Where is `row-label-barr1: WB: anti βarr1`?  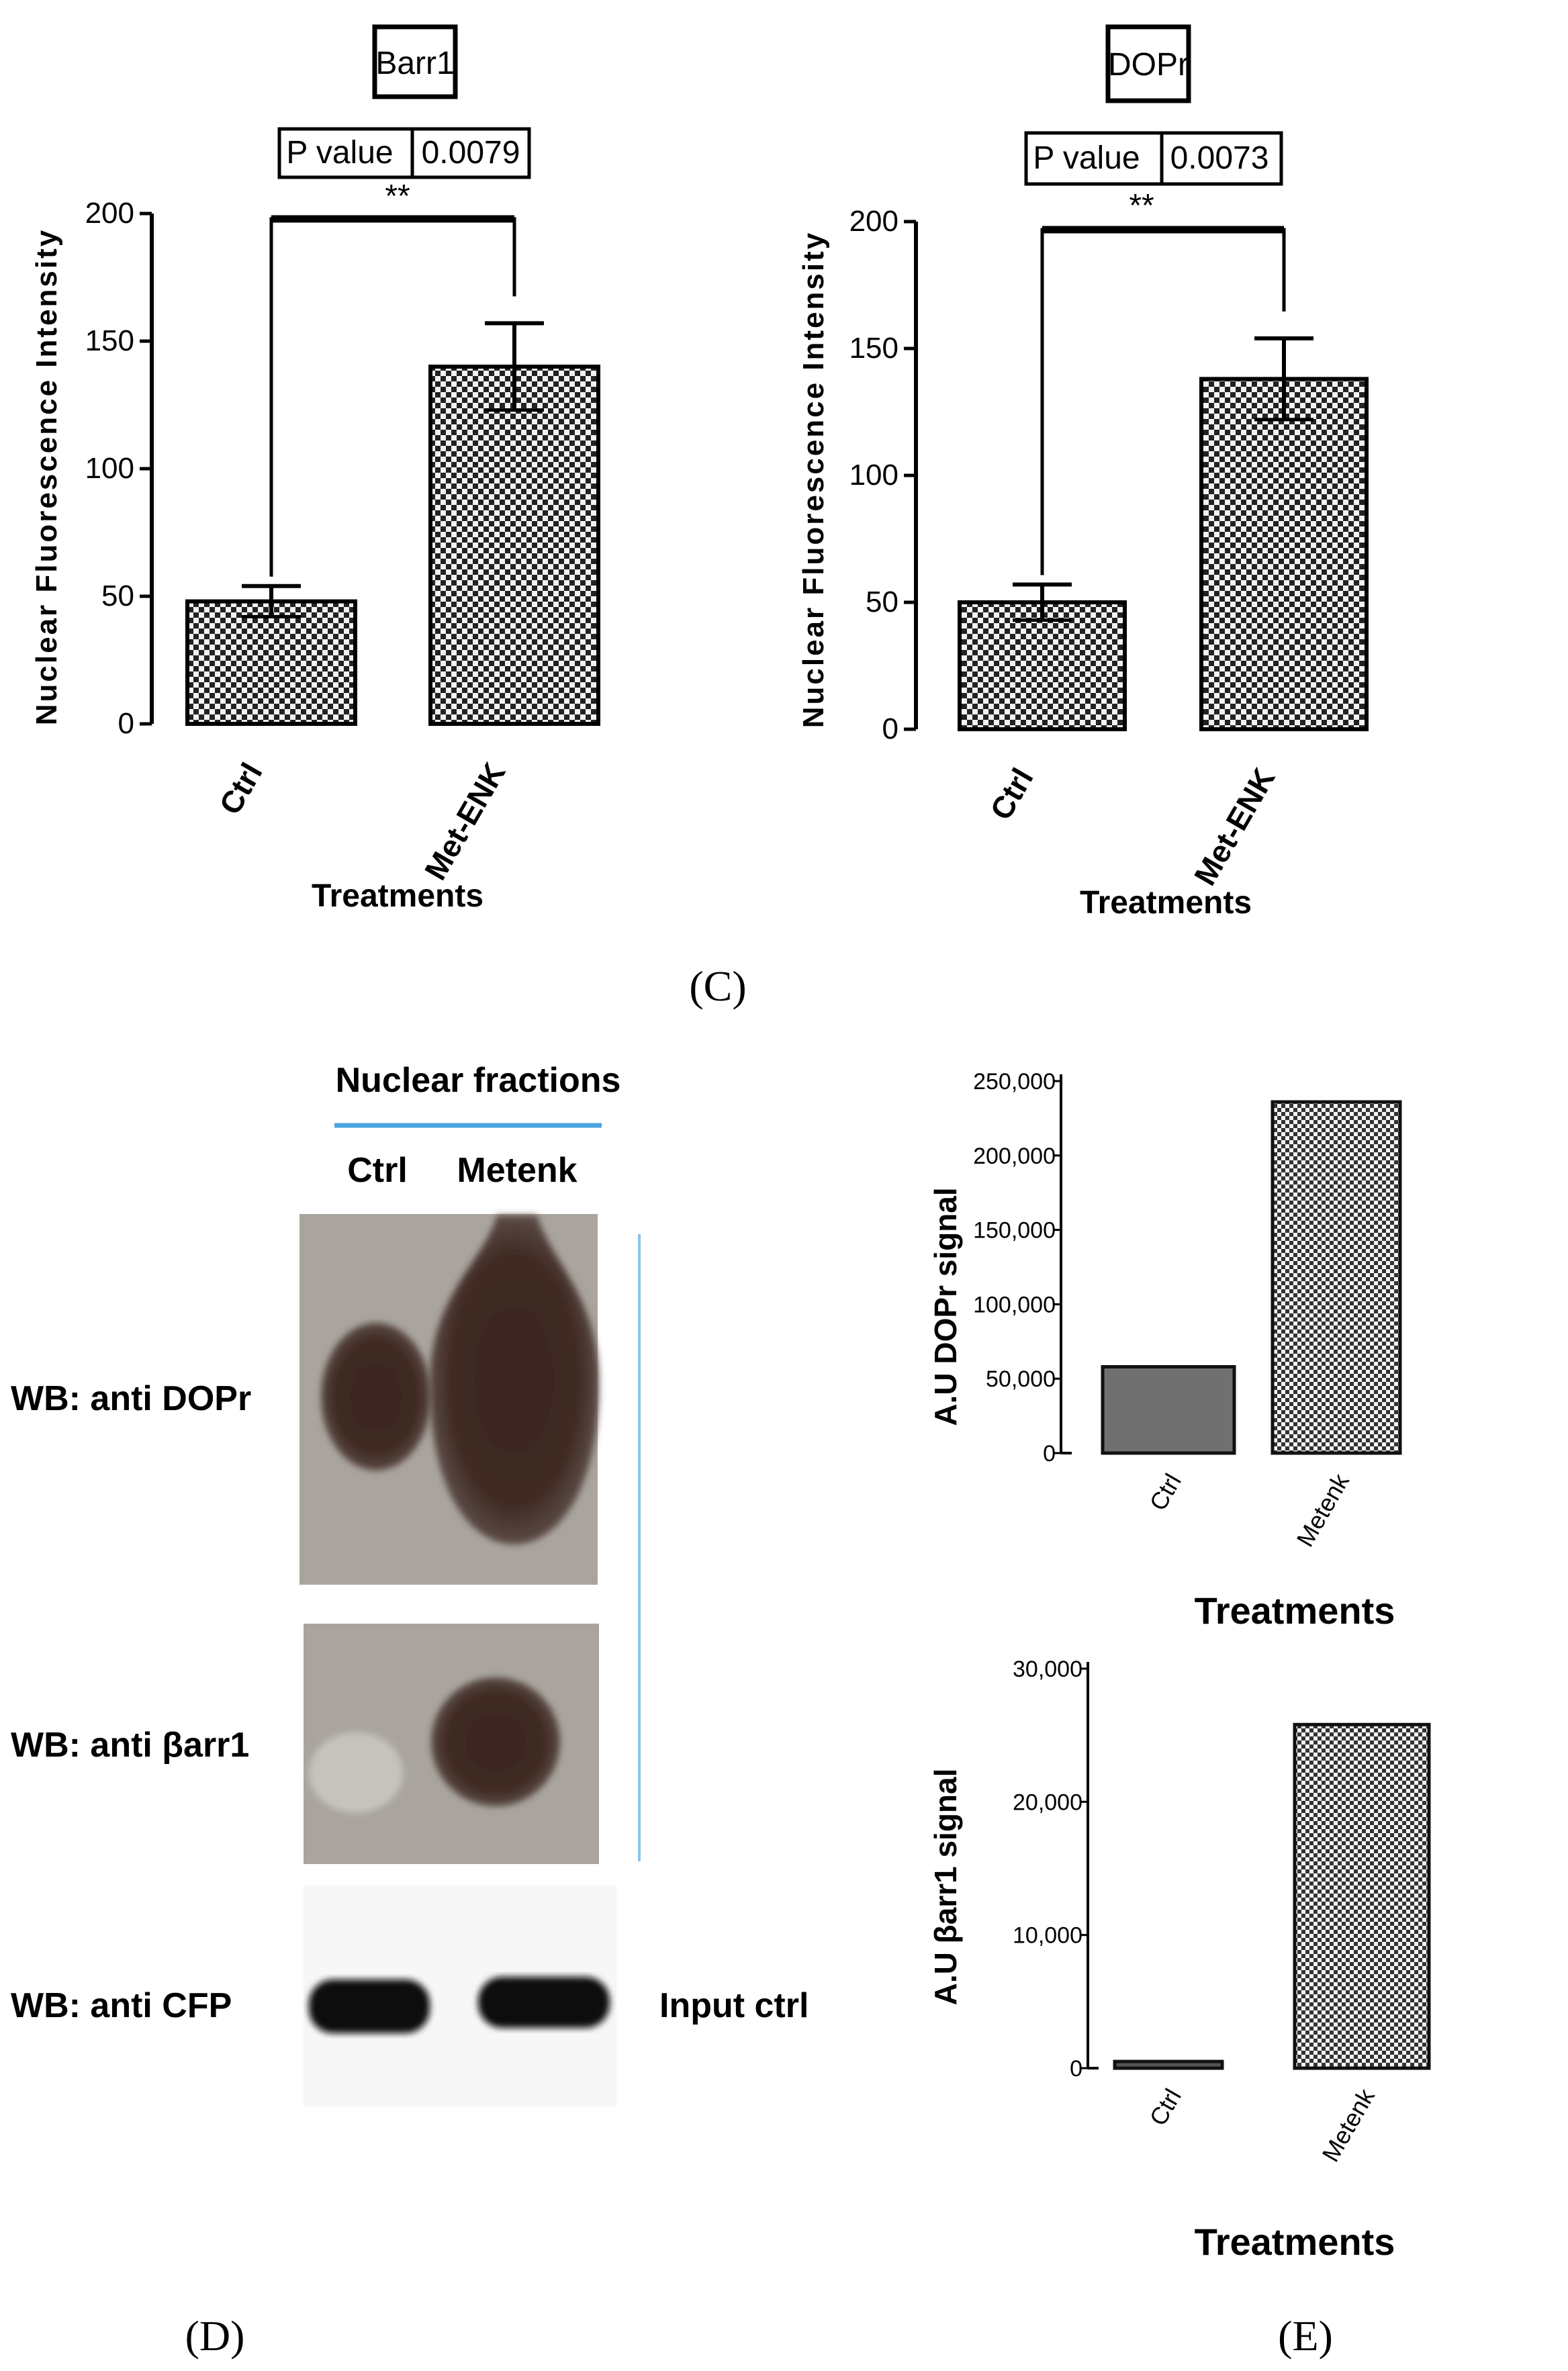 row-label-barr1: WB: anti βarr1 is located at coordinates (130, 1745).